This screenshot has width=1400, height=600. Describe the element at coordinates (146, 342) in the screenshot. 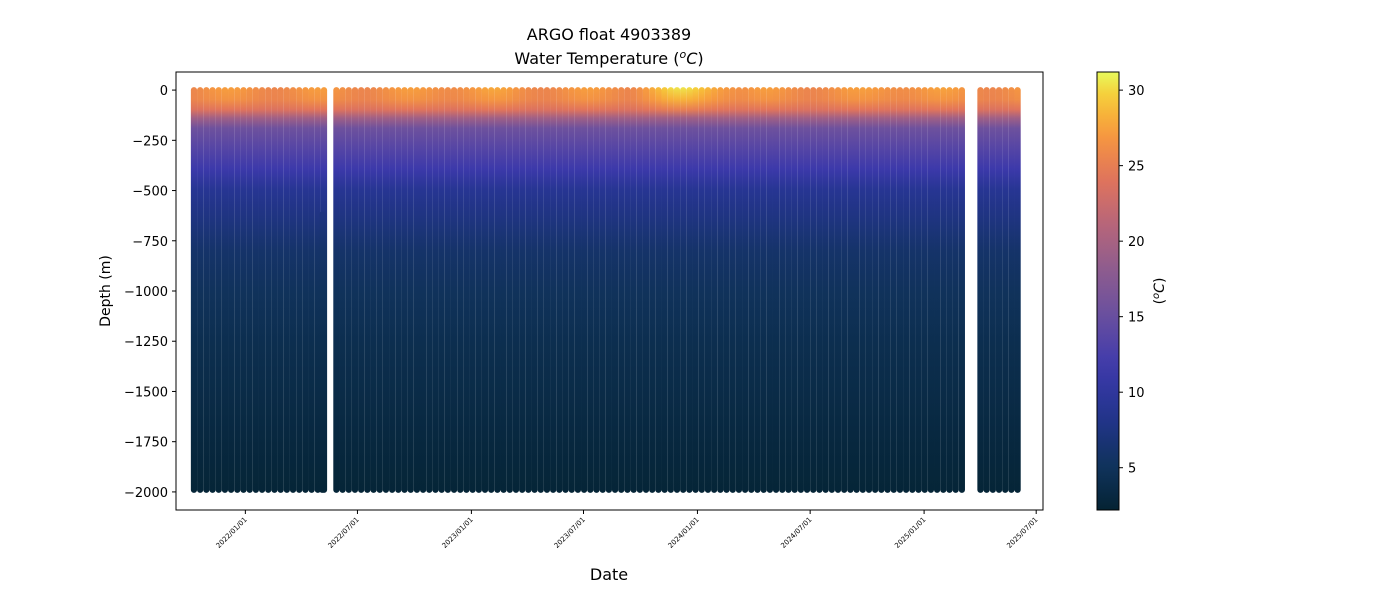

I see `y-tick-label: −1250` at that location.